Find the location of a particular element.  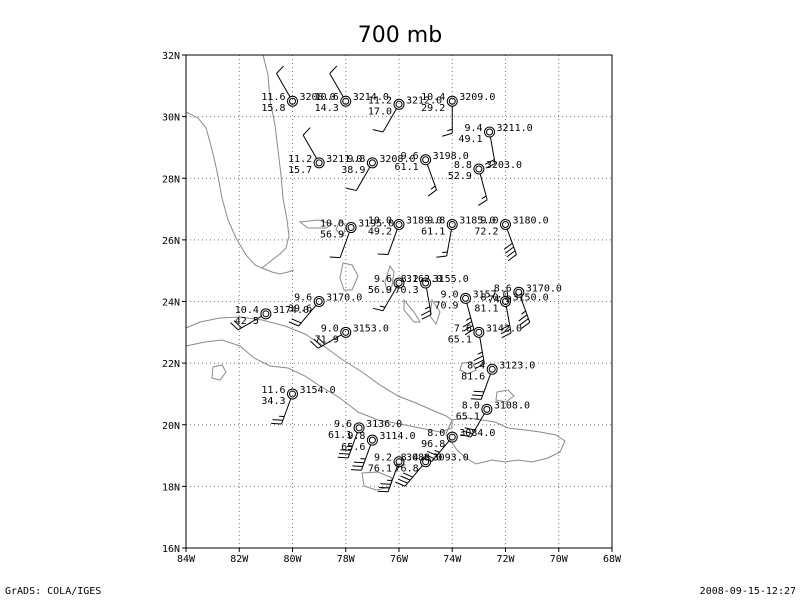

station-model: 9.639.6 3170.0 is located at coordinates (325, 310).